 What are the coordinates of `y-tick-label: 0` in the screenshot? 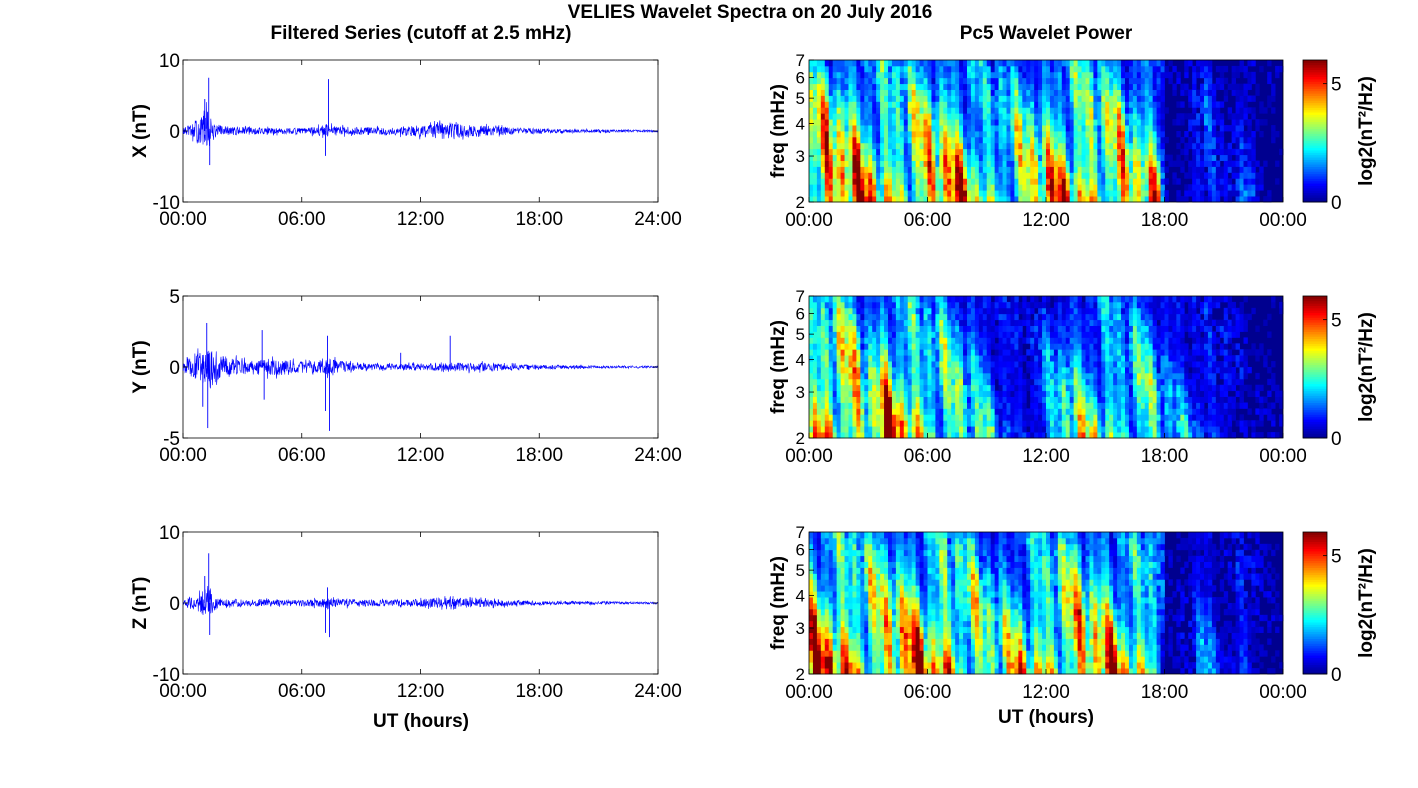 It's located at (174, 368).